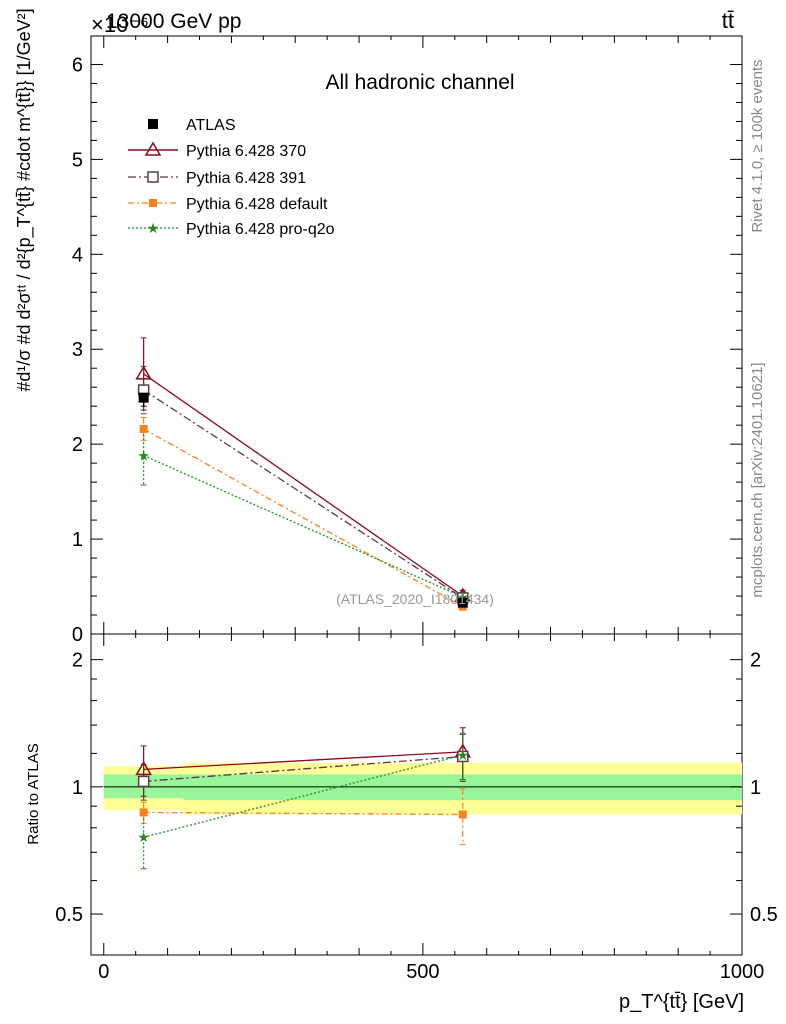 This screenshot has height=1024, width=786. I want to click on main-line-pq2o, so click(303, 526).